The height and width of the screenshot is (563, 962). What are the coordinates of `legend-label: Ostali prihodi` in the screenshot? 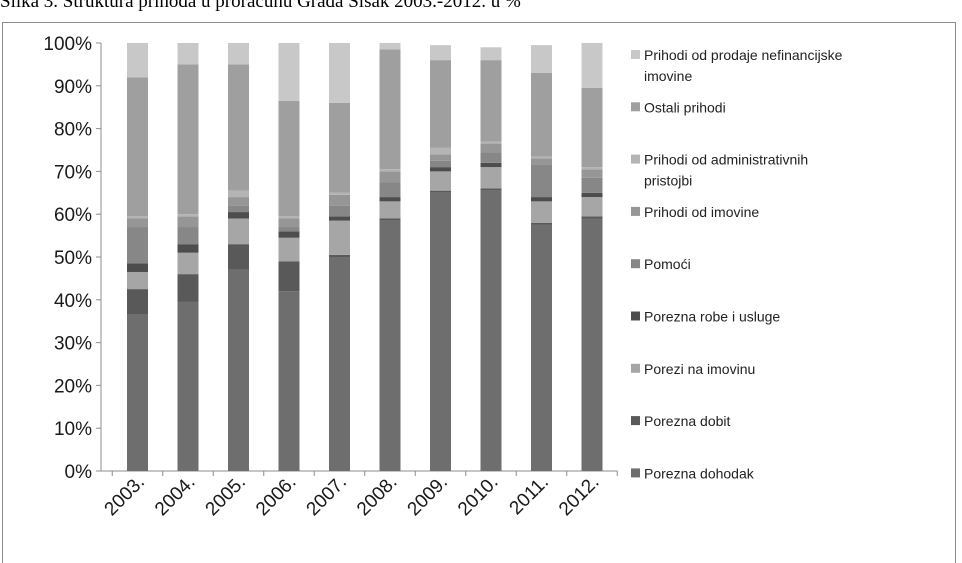 It's located at (685, 107).